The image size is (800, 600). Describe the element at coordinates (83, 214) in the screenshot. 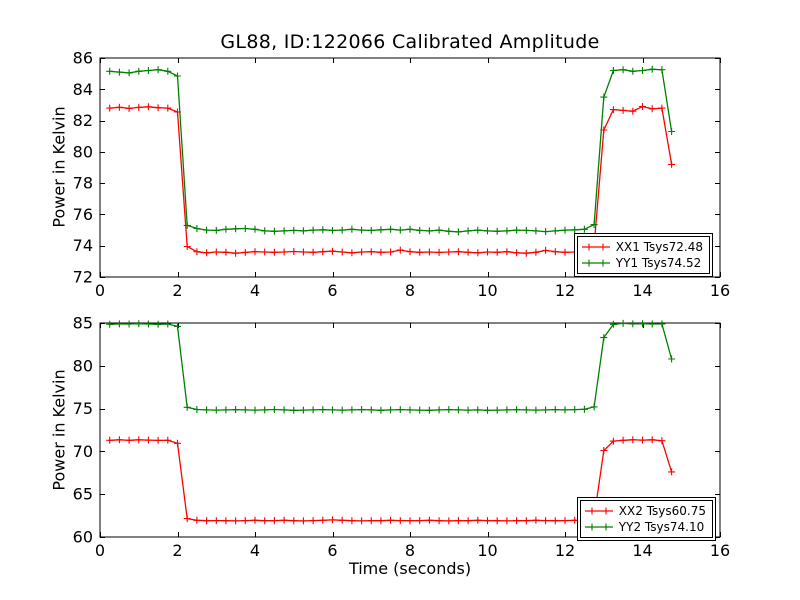

I see `y-tick-label: 76` at that location.